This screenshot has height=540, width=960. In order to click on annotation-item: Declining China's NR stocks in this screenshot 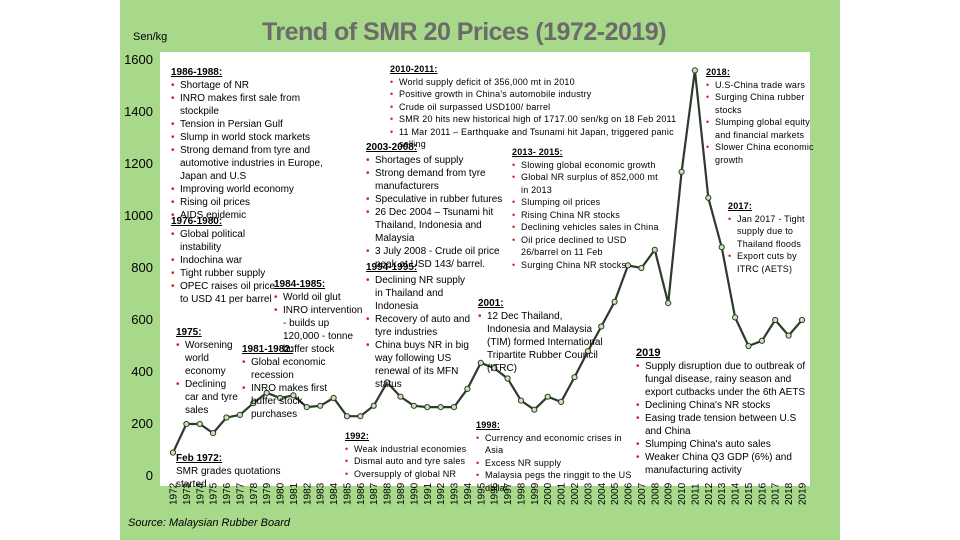, I will do `click(725, 405)`.